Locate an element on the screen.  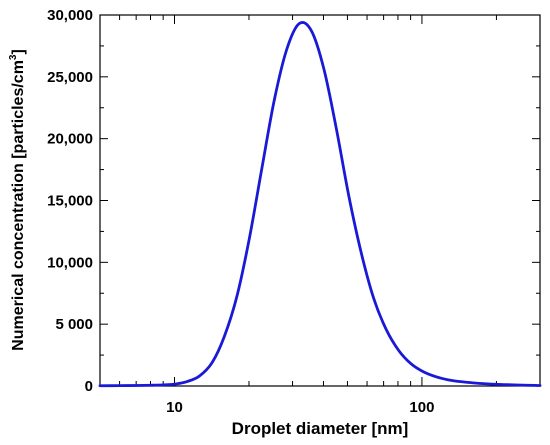
y-tick-label: 0 is located at coordinates (89, 386).